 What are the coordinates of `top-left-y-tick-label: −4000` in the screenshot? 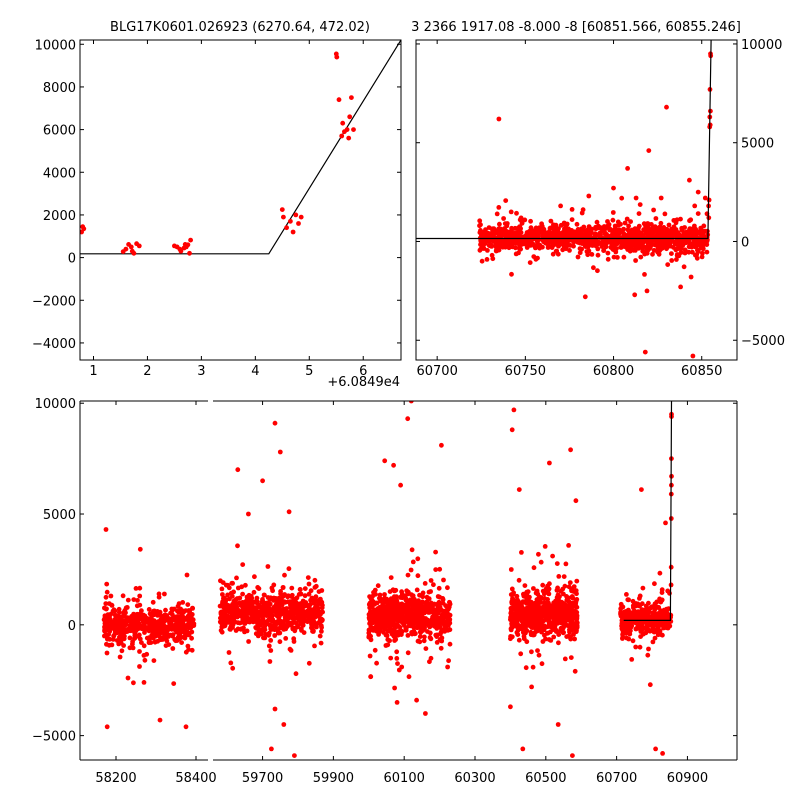 It's located at (54, 344).